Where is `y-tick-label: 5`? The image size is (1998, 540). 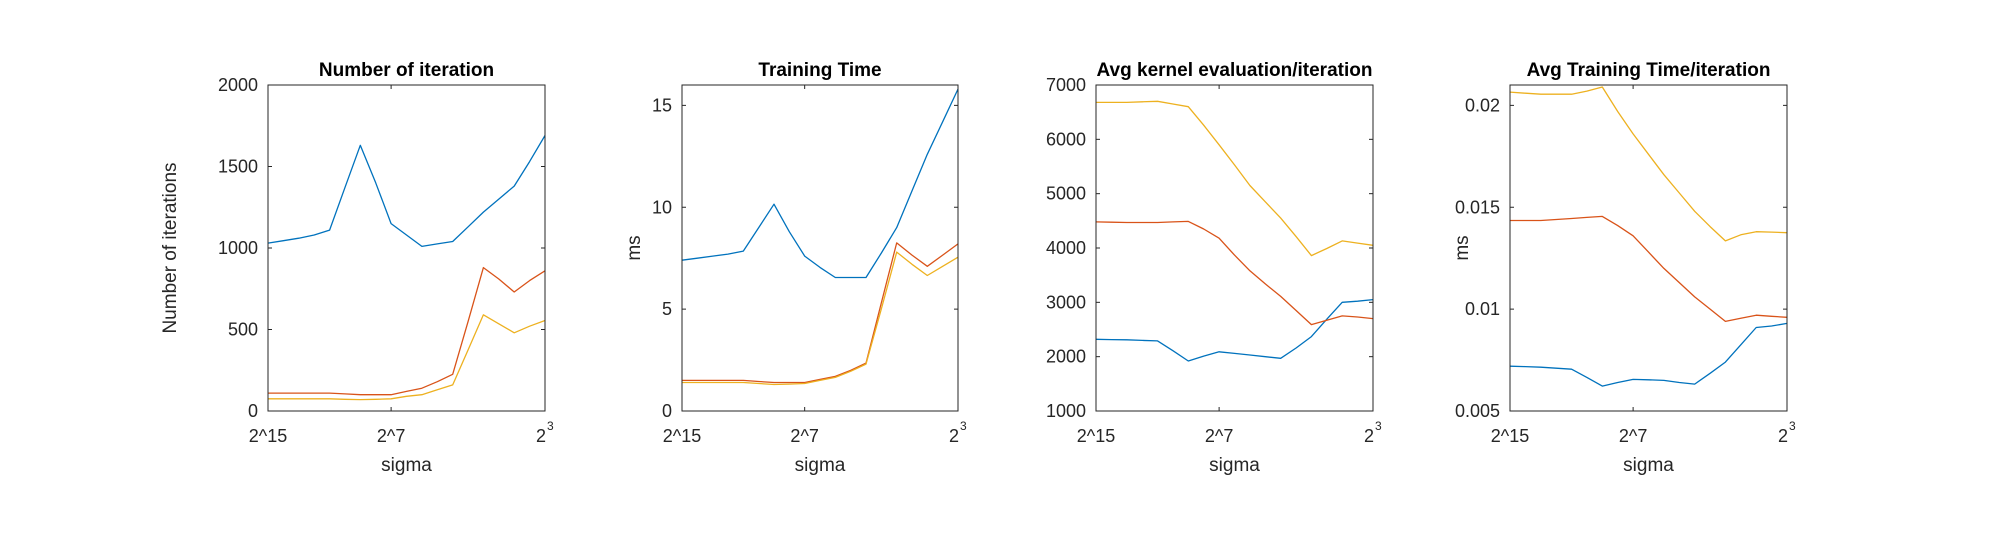 y-tick-label: 5 is located at coordinates (667, 309).